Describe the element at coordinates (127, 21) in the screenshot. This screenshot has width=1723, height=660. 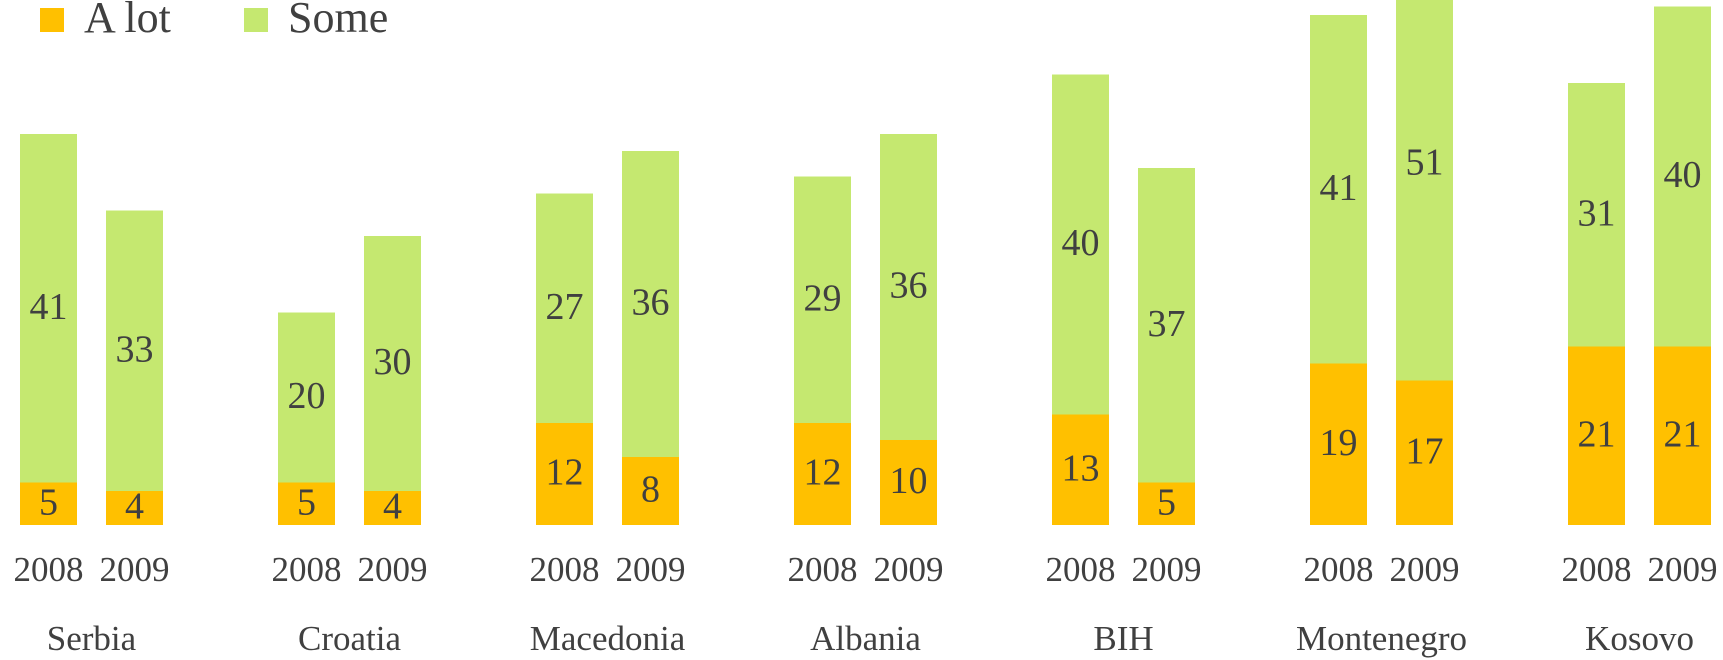
I see `legend-label: A lot` at that location.